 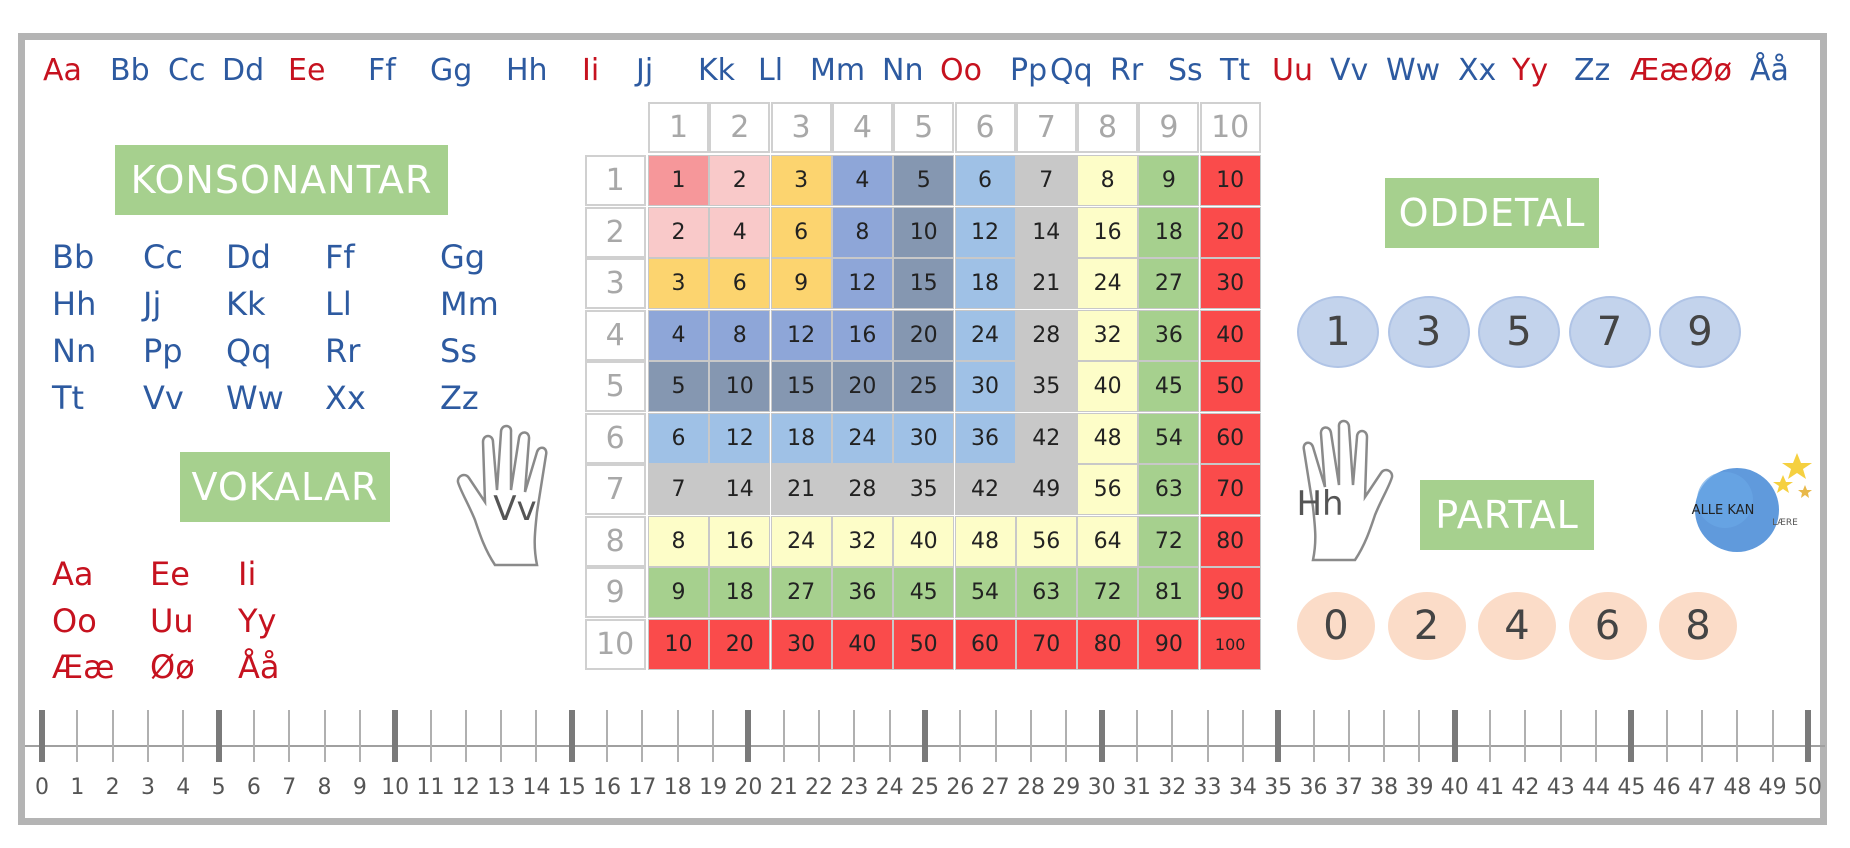 I want to click on tick-label: 33, so click(x=1207, y=787).